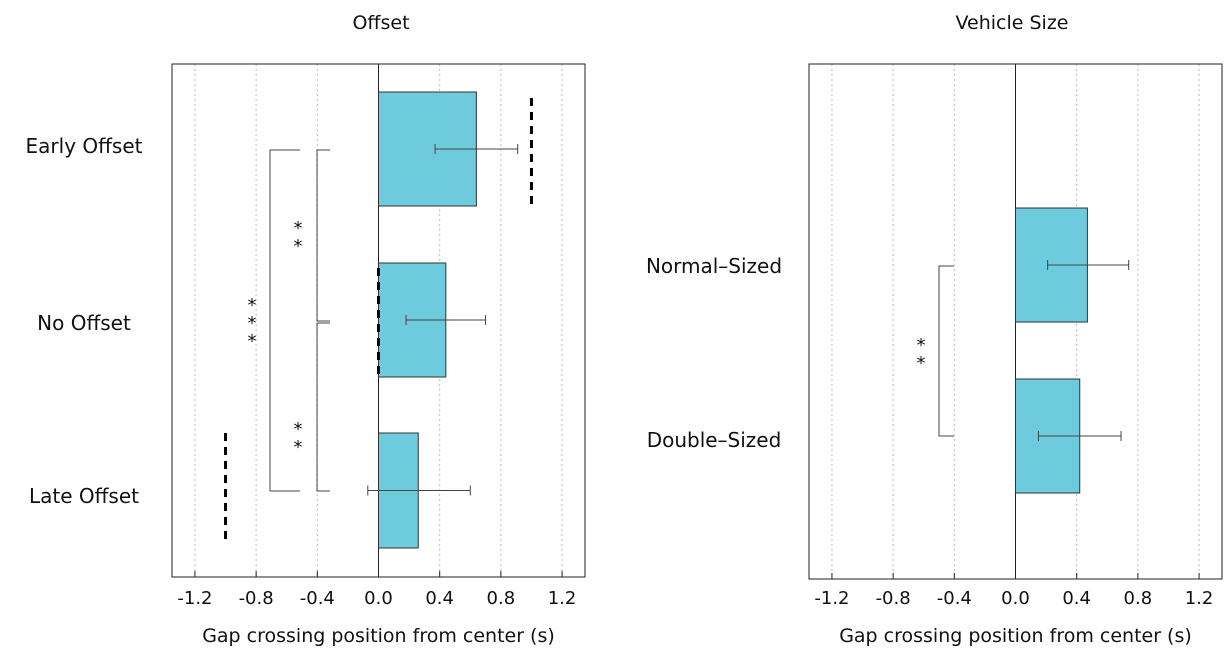 This screenshot has width=1224, height=657. I want to click on category-label: Double–Sized, so click(714, 440).